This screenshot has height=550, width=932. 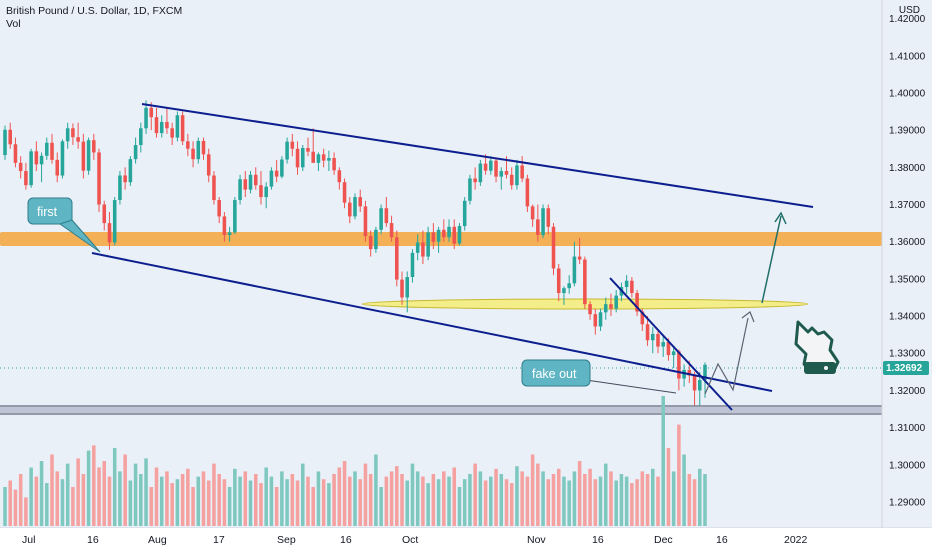 I want to click on time-label-oct: Oct, so click(x=410, y=540).